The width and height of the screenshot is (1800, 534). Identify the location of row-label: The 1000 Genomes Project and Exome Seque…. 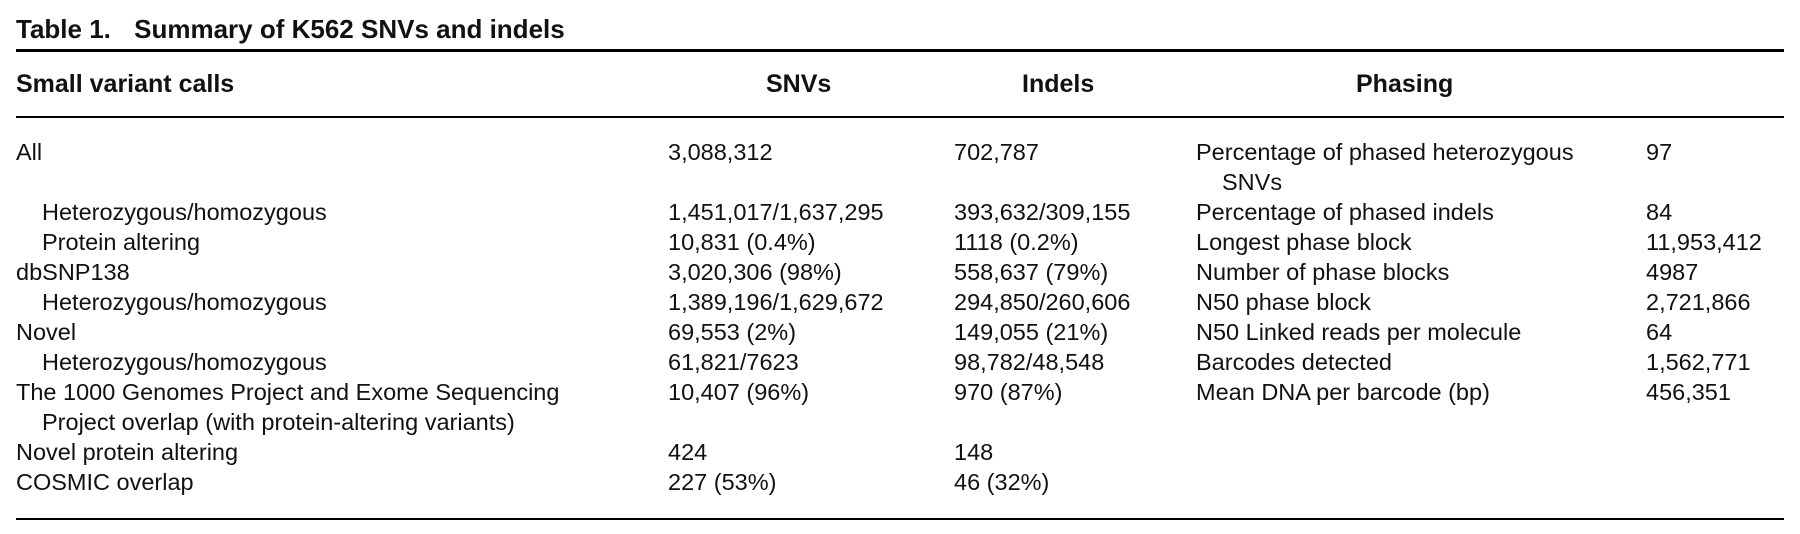
(336, 407).